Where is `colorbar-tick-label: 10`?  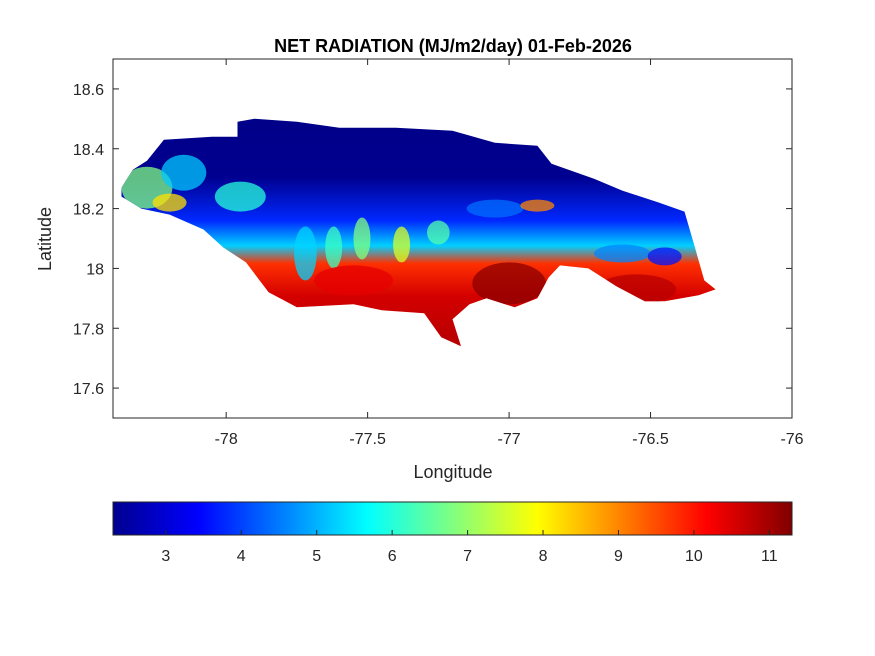 colorbar-tick-label: 10 is located at coordinates (694, 556).